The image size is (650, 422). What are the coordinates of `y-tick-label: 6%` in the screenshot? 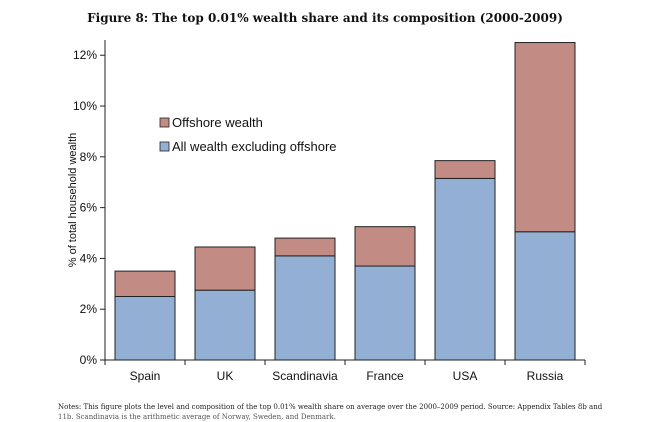 It's located at (89, 208).